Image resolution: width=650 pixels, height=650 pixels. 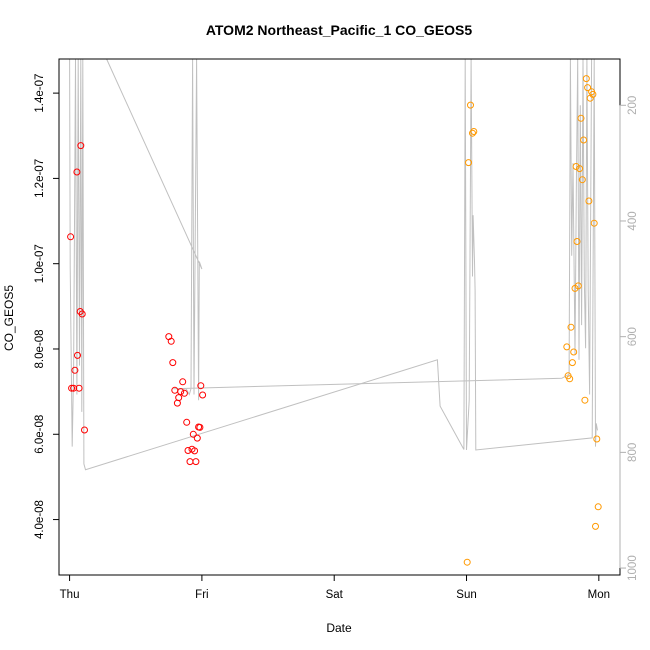 What do you see at coordinates (70, 595) in the screenshot?
I see `x-tick-label: Thu` at bounding box center [70, 595].